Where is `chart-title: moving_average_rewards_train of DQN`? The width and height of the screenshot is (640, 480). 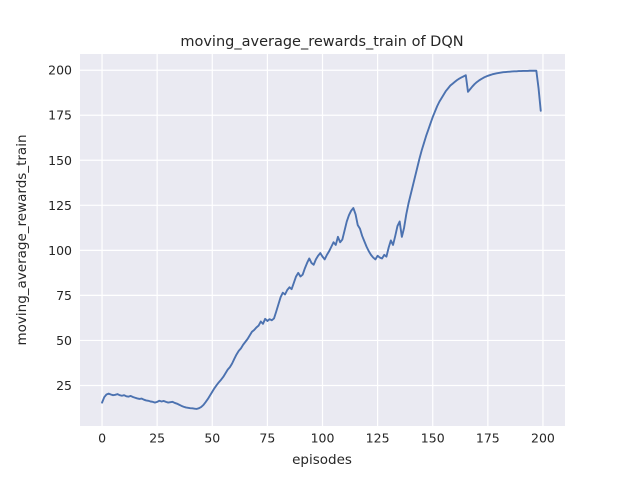 chart-title: moving_average_rewards_train of DQN is located at coordinates (321, 42).